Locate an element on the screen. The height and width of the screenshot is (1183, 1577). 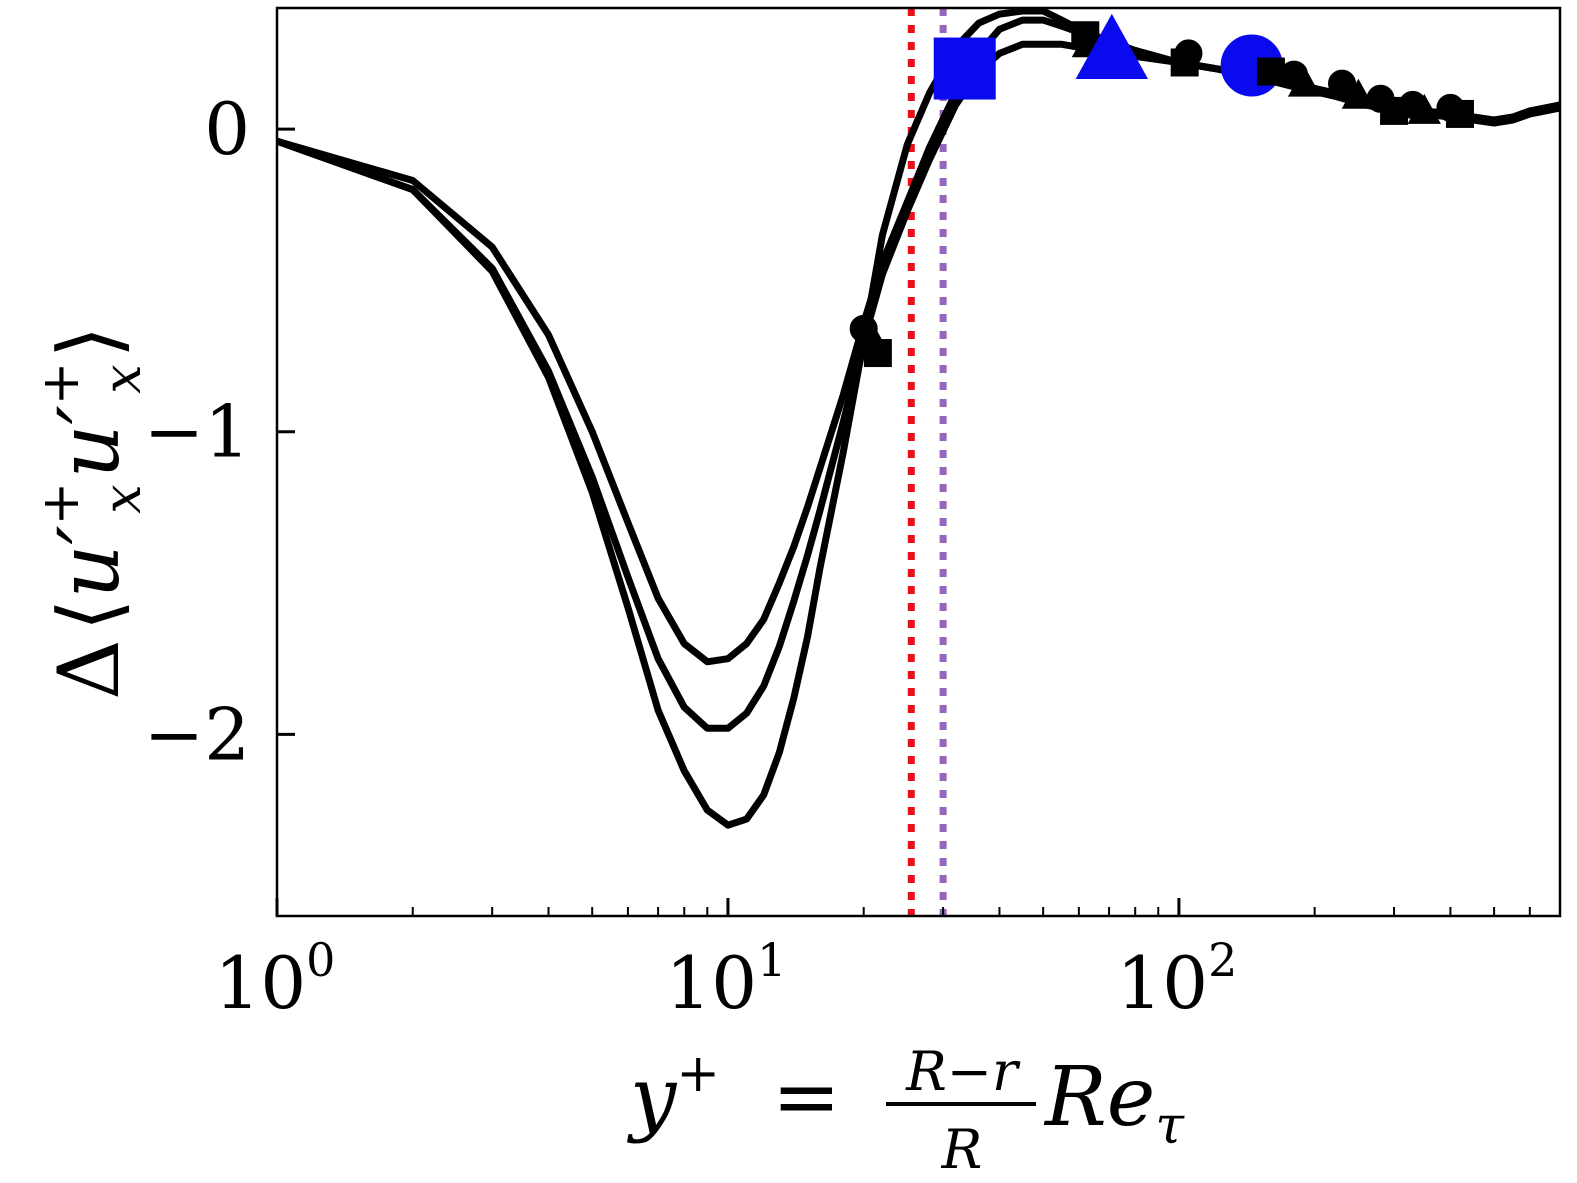
y-axis: 0 −1 −2 is located at coordinates (219, 431).